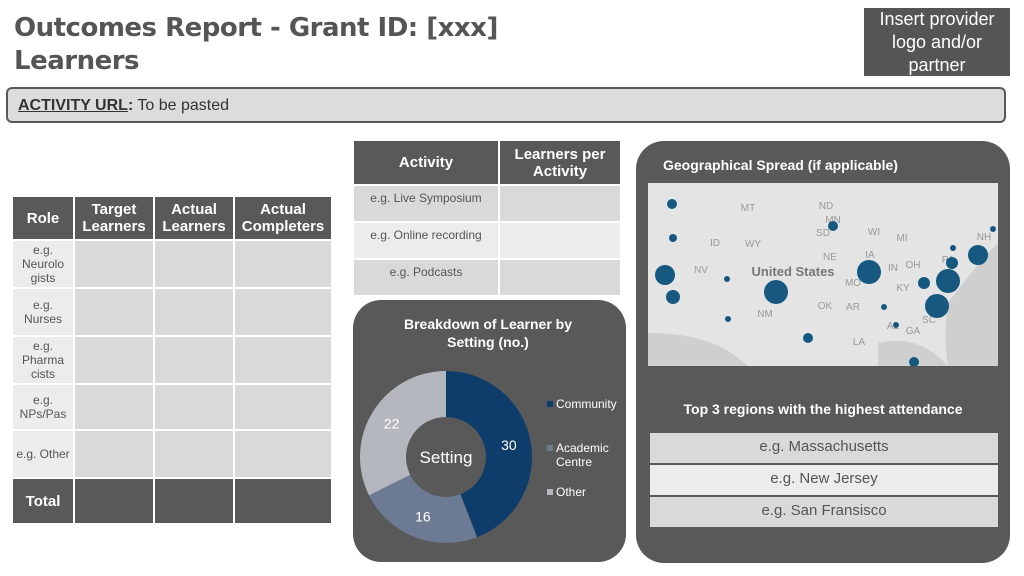  What do you see at coordinates (853, 307) in the screenshot?
I see `state-label: AR` at bounding box center [853, 307].